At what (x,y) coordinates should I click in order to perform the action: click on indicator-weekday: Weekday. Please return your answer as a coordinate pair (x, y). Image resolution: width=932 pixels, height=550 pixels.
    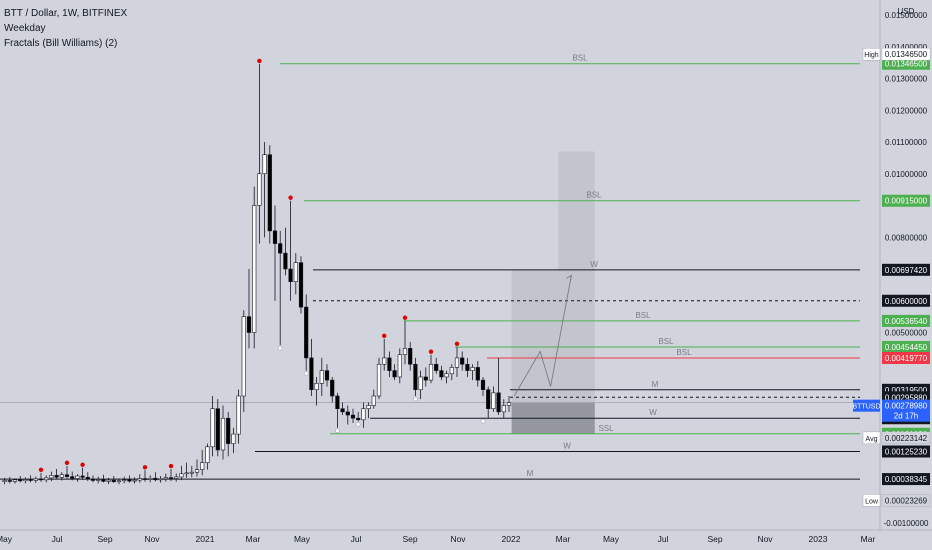
    Looking at the image, I should click on (25, 28).